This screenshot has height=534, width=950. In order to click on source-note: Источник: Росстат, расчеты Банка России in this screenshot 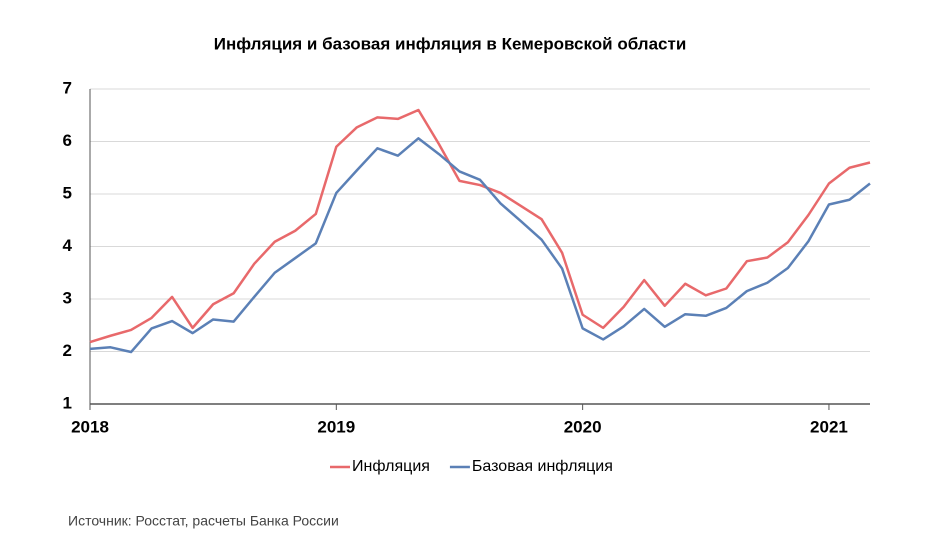, I will do `click(203, 521)`.